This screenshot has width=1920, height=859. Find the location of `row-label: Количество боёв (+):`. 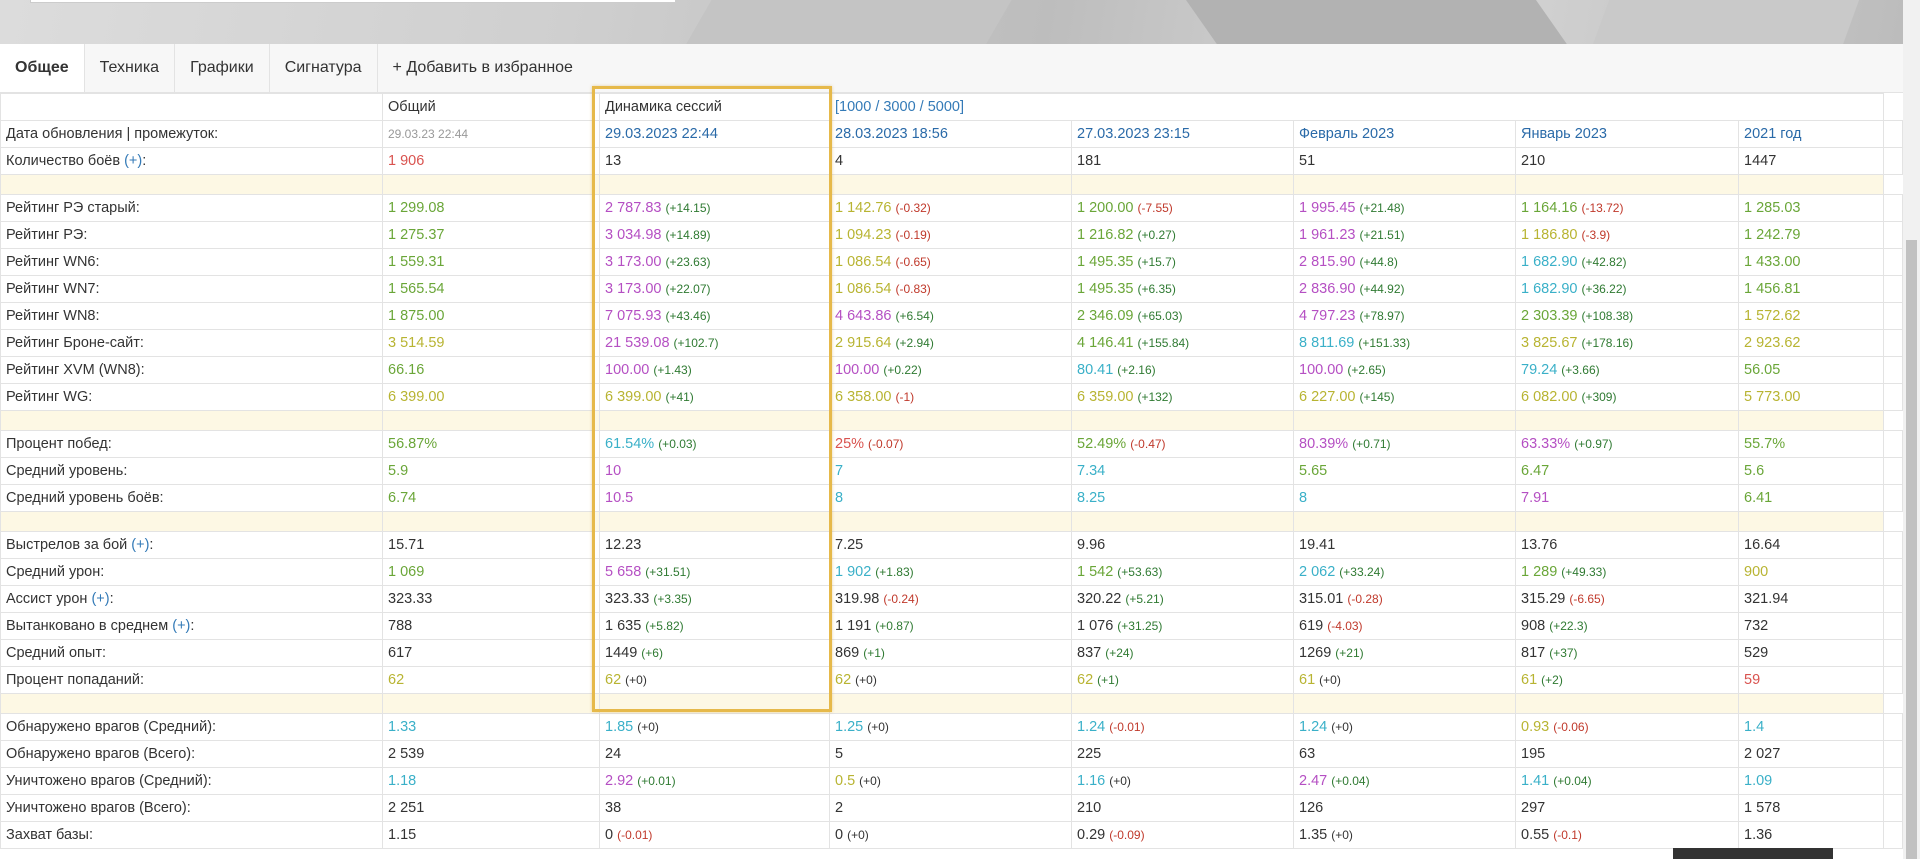

row-label: Количество боёв (+): is located at coordinates (191, 161).